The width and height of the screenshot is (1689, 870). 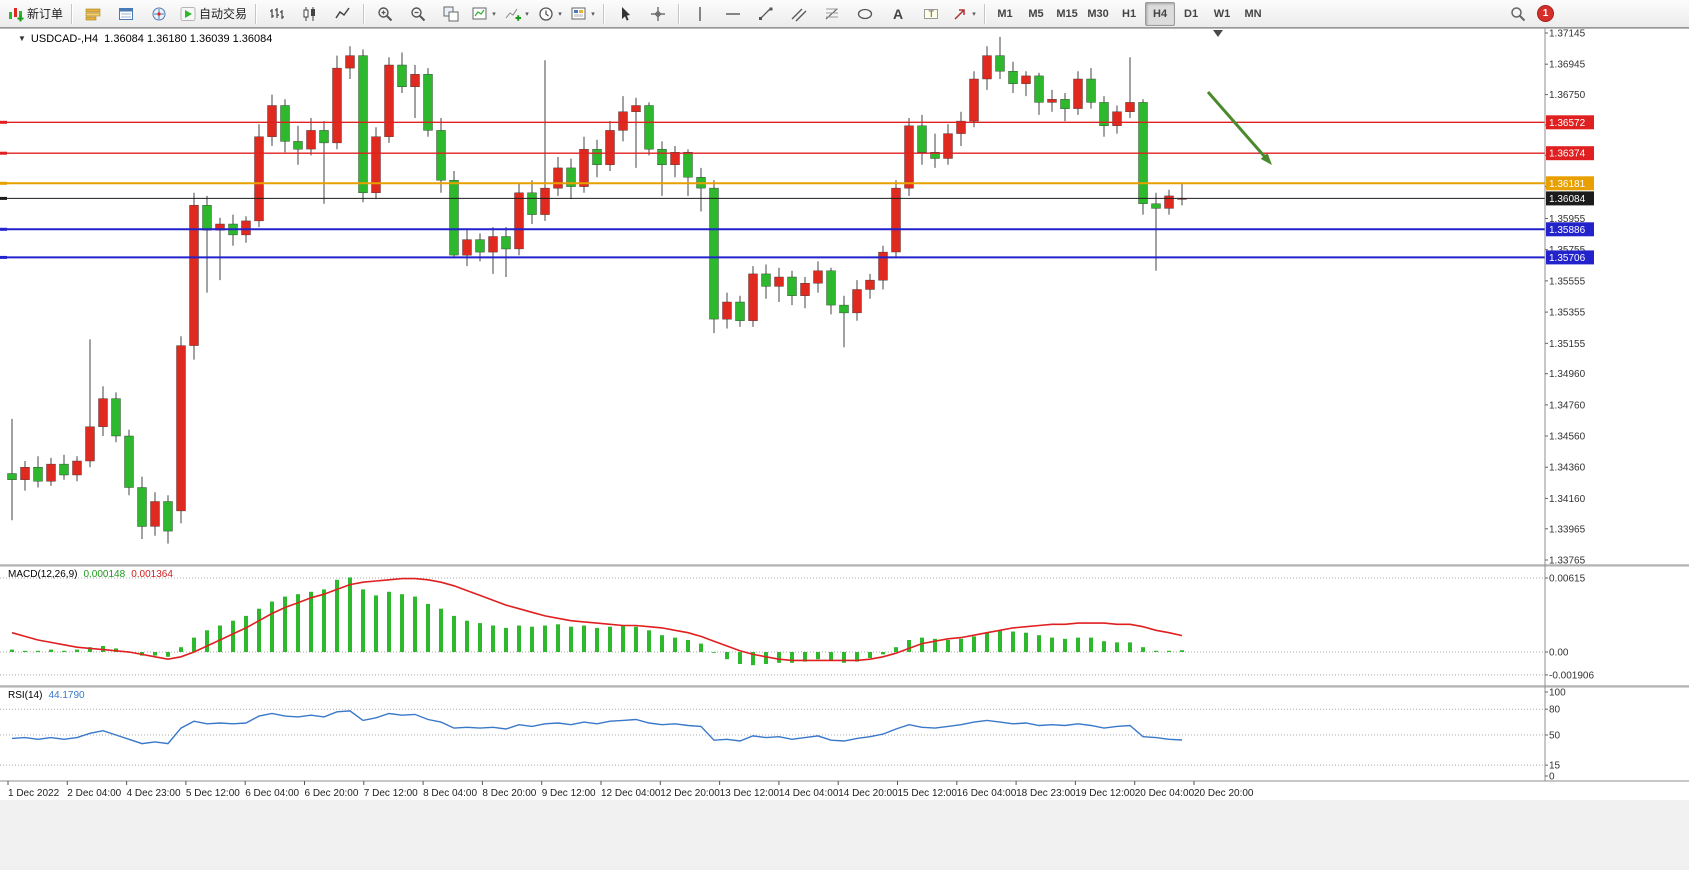 I want to click on svg-text: 1.35555, so click(x=1567, y=281).